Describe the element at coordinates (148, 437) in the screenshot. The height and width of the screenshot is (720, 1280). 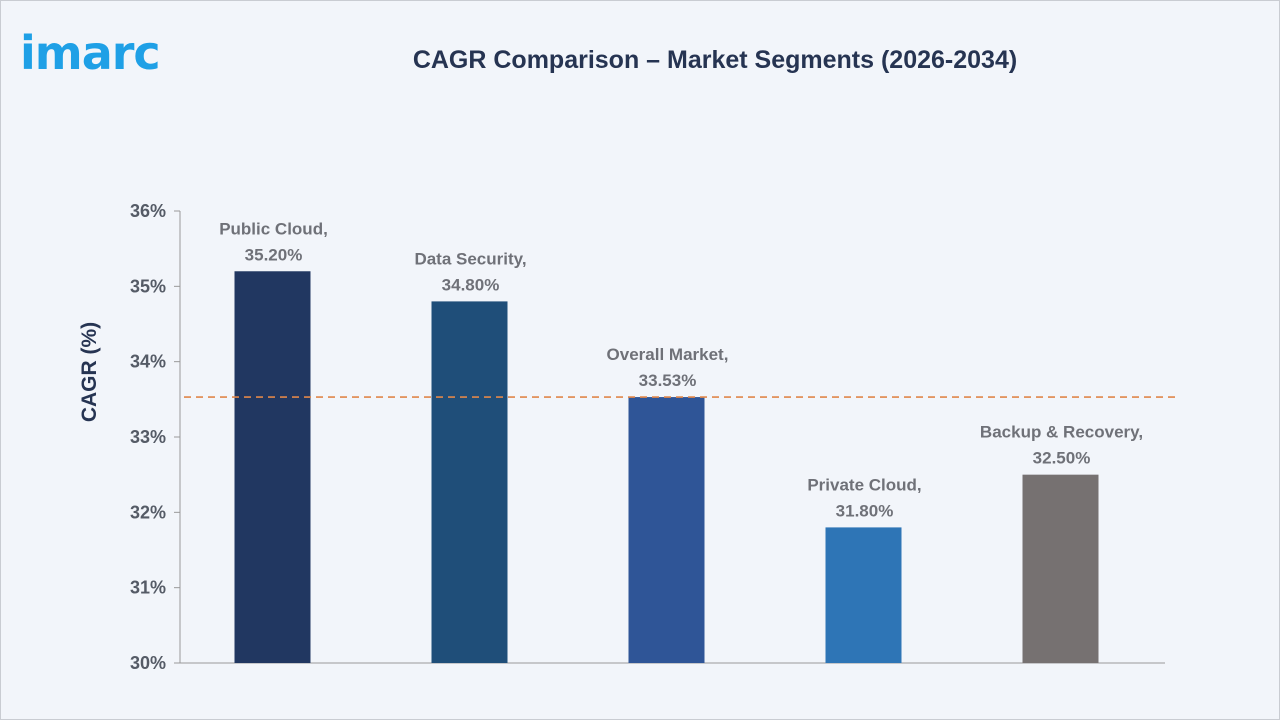
I see `y-tick-label: 33%` at that location.